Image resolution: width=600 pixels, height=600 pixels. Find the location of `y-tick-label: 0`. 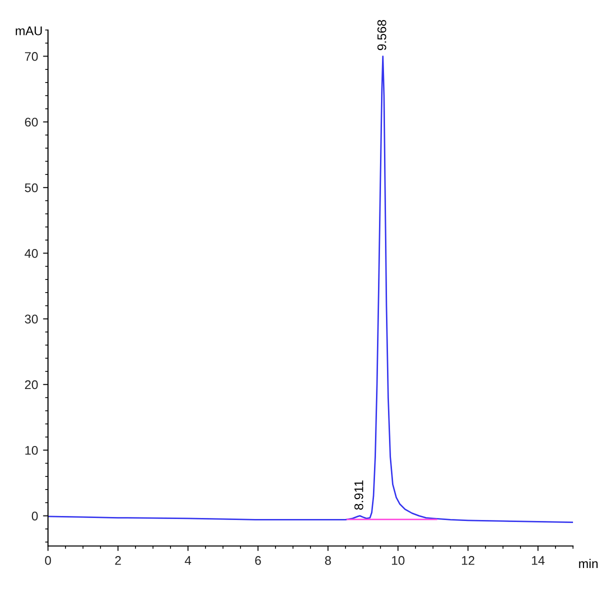

y-tick-label: 0 is located at coordinates (35, 516).